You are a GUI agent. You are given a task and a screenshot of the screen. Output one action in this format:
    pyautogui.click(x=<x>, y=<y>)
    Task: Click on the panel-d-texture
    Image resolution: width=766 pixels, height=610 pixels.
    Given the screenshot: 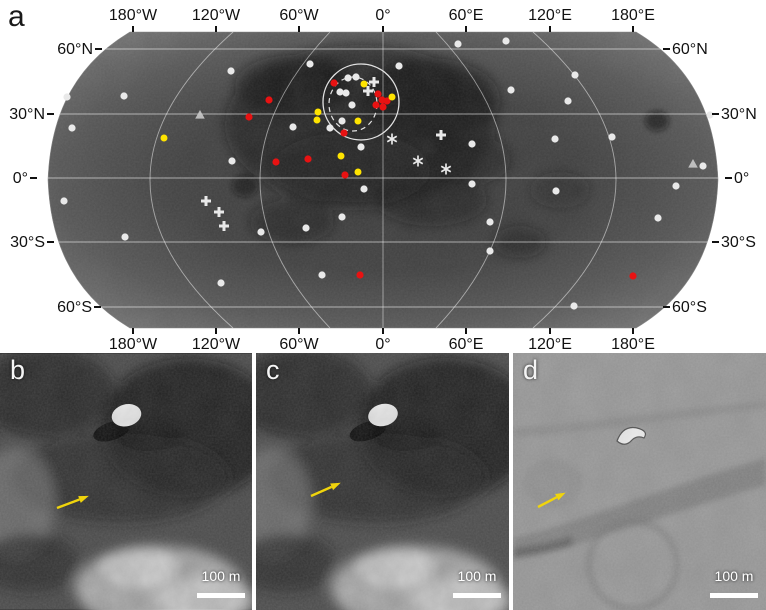 What is the action you would take?
    pyautogui.click(x=639, y=481)
    